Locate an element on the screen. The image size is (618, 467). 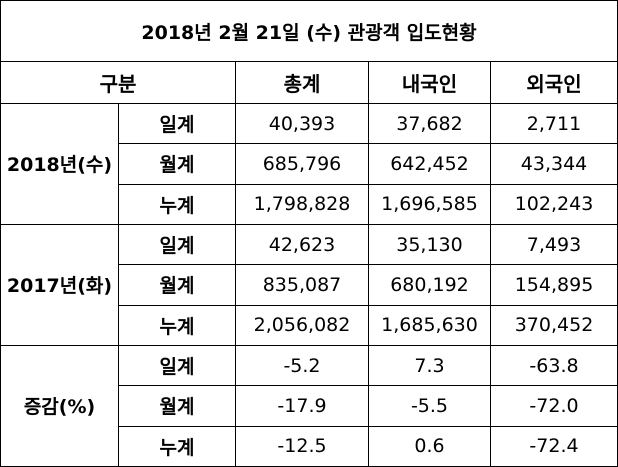
value-cell: -17.9 is located at coordinates (302, 406).